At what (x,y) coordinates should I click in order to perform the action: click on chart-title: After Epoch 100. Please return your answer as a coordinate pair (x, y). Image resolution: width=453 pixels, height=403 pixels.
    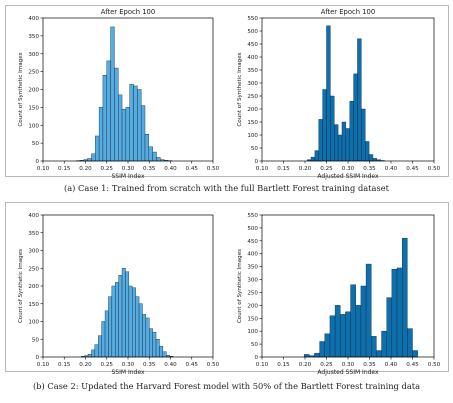
    Looking at the image, I should click on (128, 12).